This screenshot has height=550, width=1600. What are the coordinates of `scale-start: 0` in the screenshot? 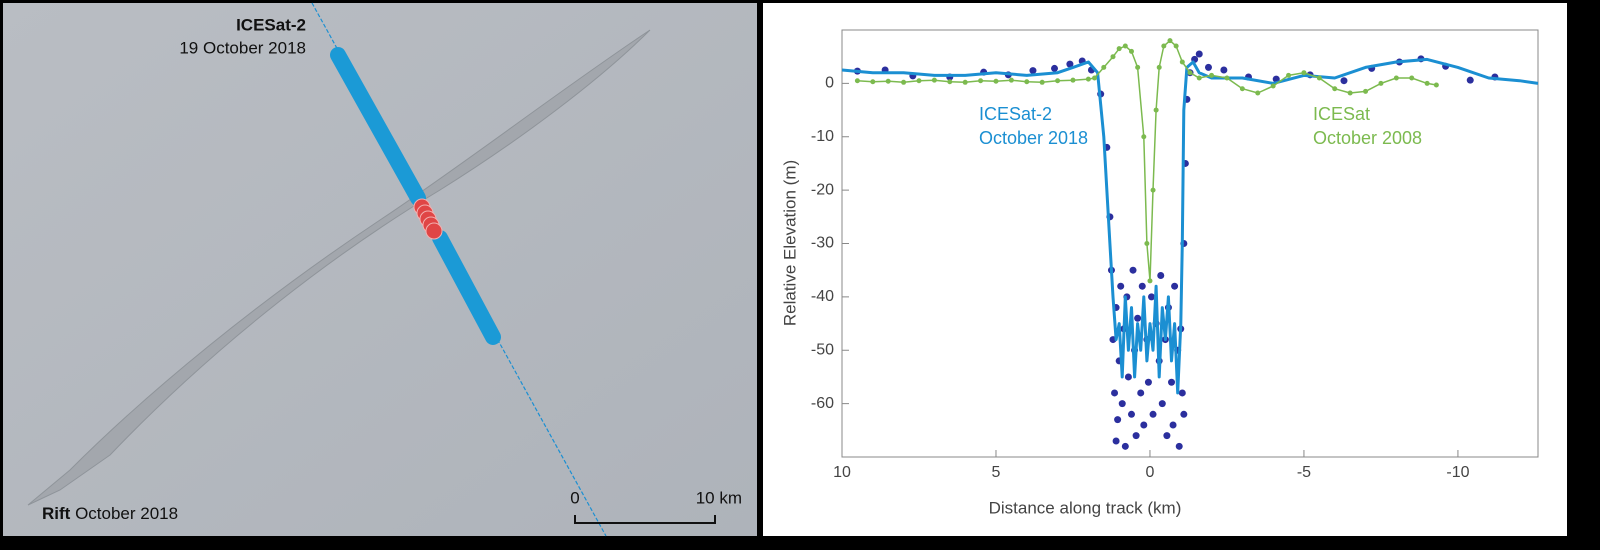 It's located at (574, 497).